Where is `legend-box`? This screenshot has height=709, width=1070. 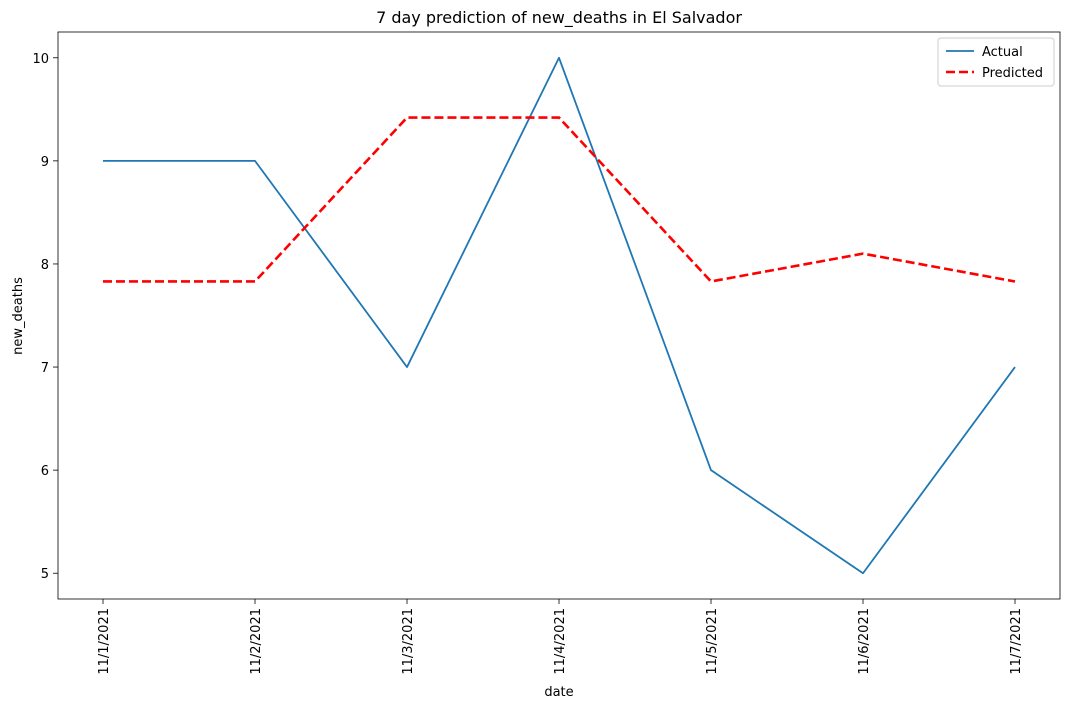 legend-box is located at coordinates (996, 62).